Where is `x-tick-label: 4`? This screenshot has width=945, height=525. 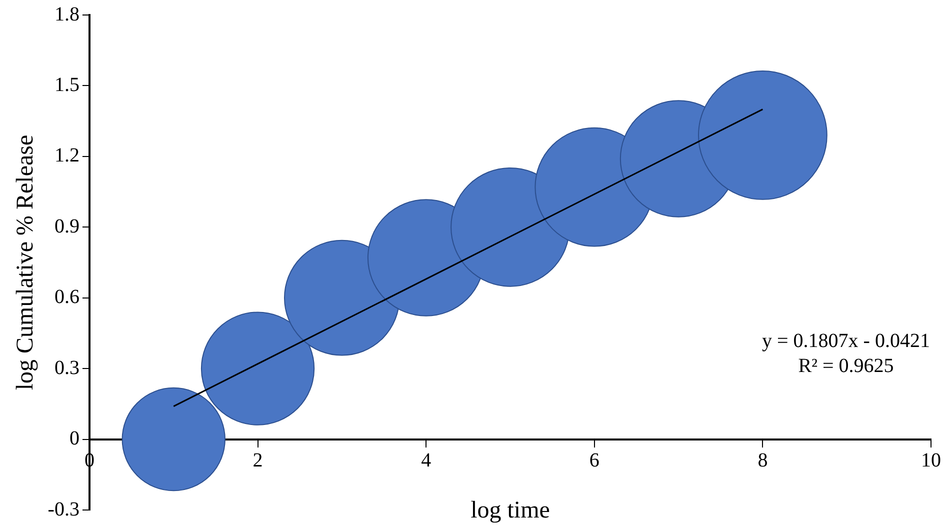 x-tick-label: 4 is located at coordinates (426, 461).